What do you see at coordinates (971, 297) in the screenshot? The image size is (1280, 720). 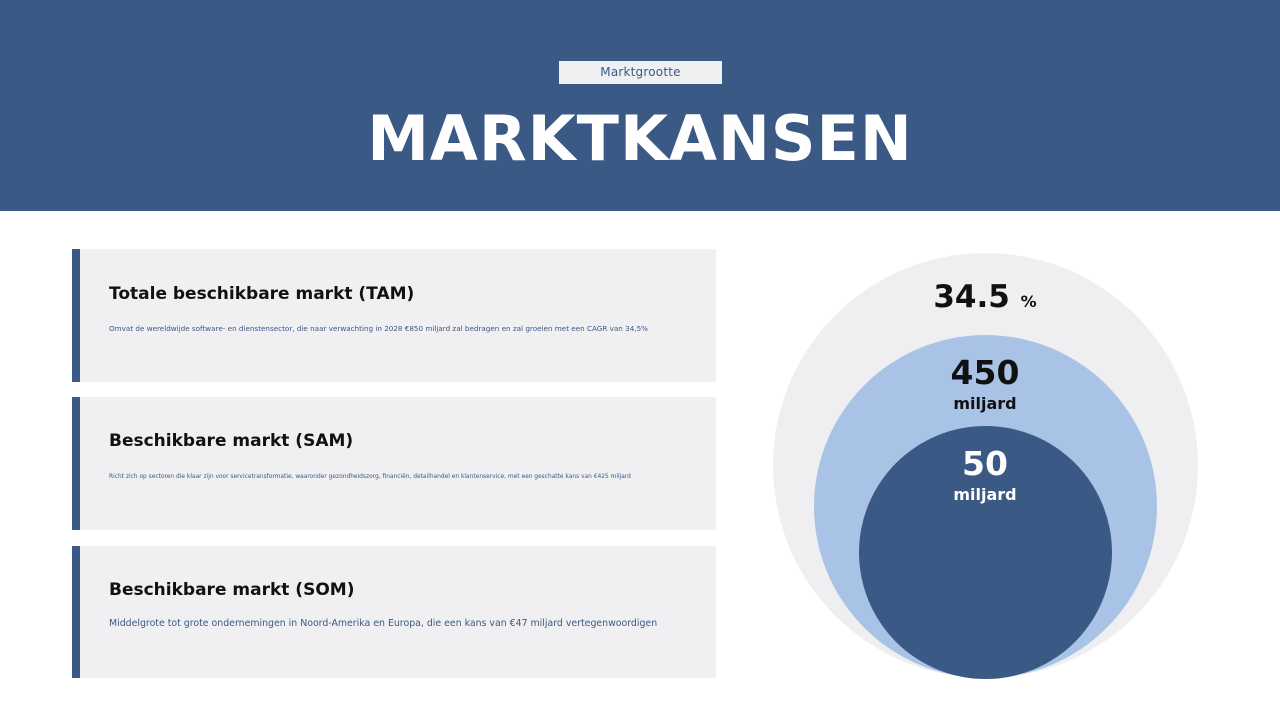 I see `tam-circle-value: 34.5` at bounding box center [971, 297].